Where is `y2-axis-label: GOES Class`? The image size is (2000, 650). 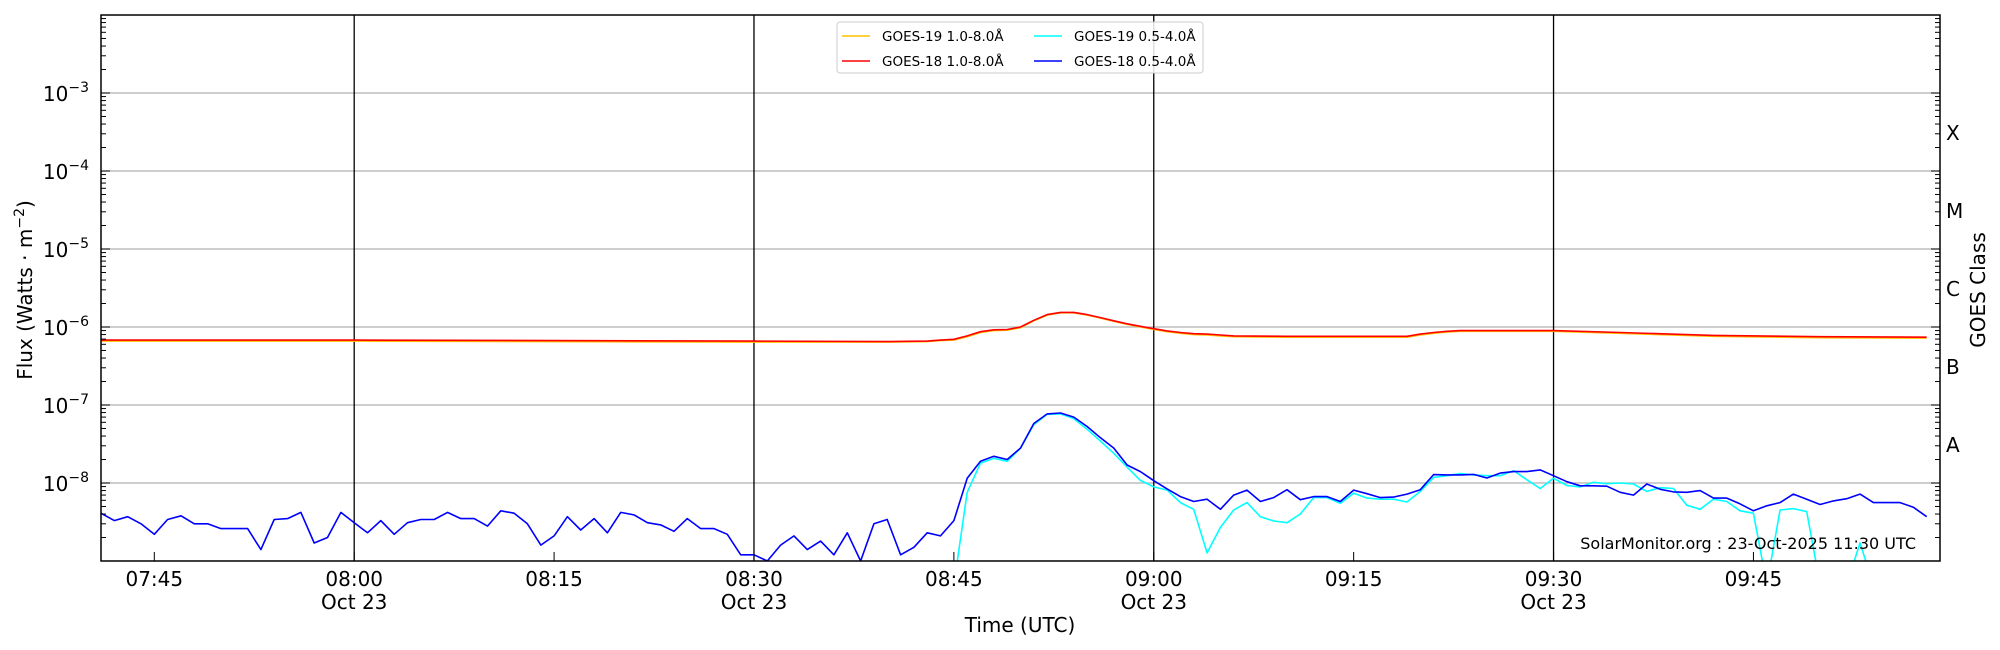
y2-axis-label: GOES Class is located at coordinates (1978, 290).